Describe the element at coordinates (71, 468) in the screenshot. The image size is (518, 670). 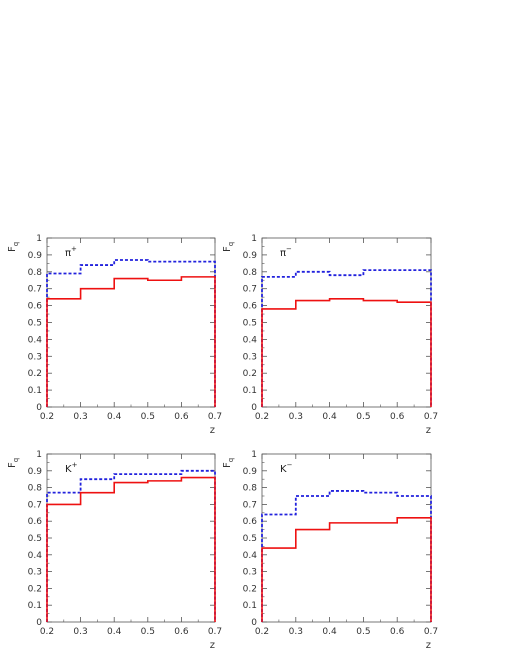
I see `panel-label: K+` at that location.